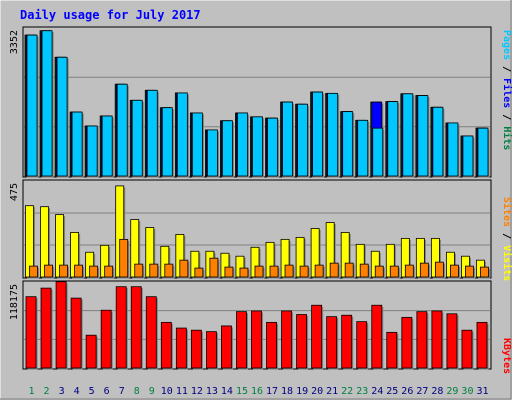 This screenshot has width=512, height=405. Describe the element at coordinates (14, 302) in the screenshot. I see `kbytes-max-label: 118175` at that location.